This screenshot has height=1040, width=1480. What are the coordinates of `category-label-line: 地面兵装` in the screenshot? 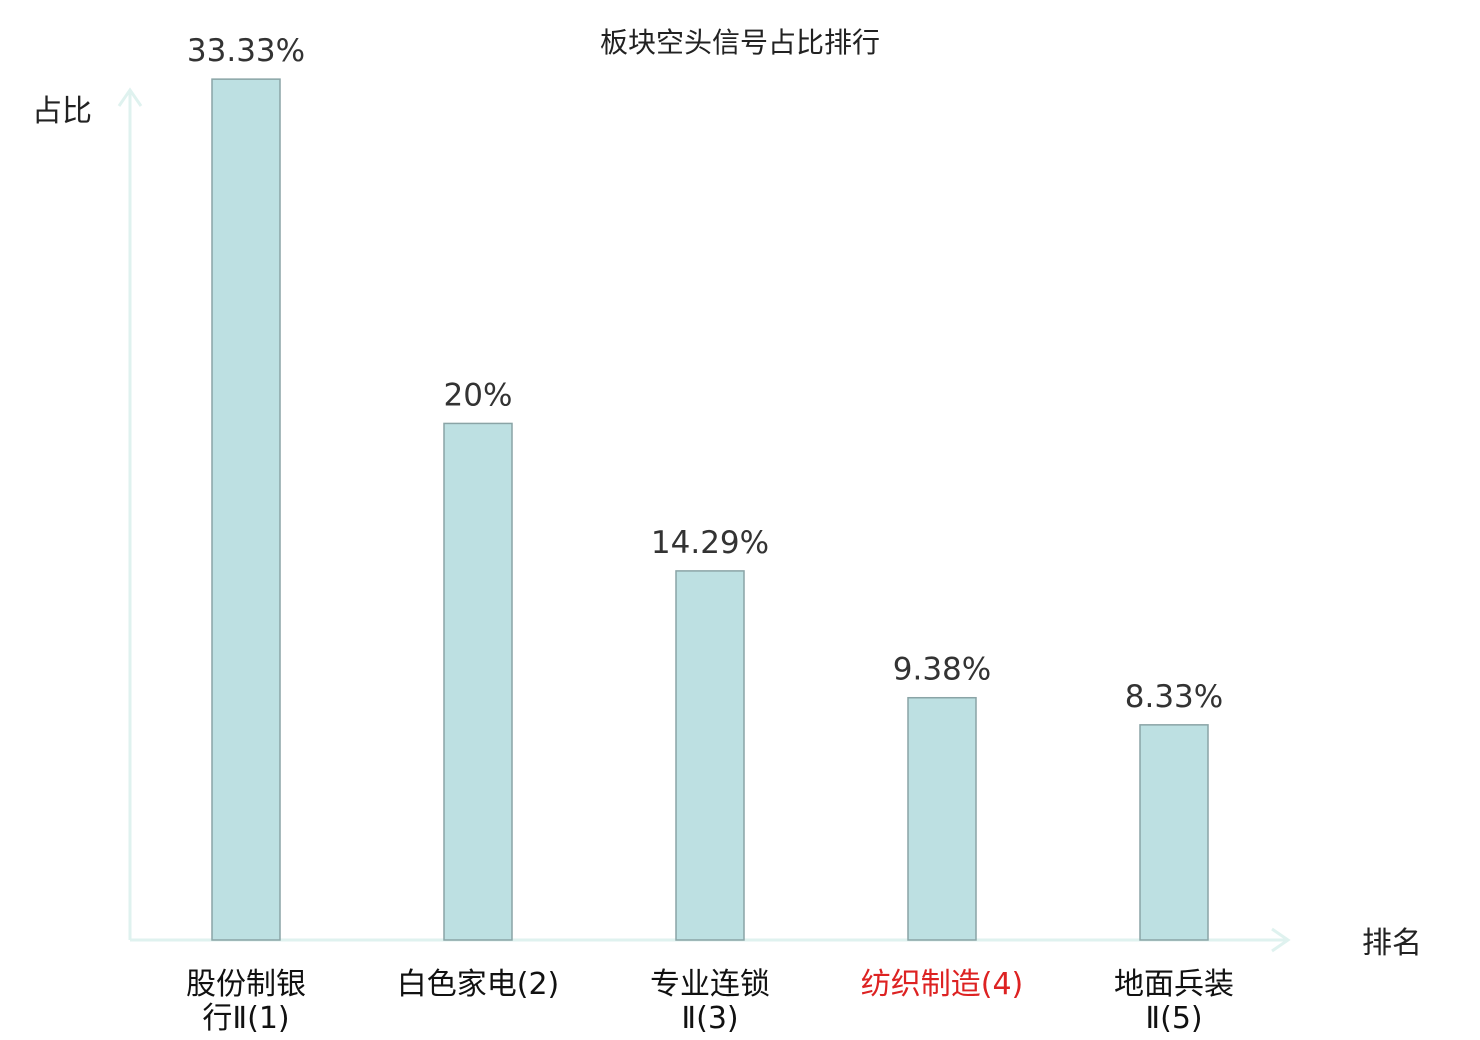 It's located at (1174, 984).